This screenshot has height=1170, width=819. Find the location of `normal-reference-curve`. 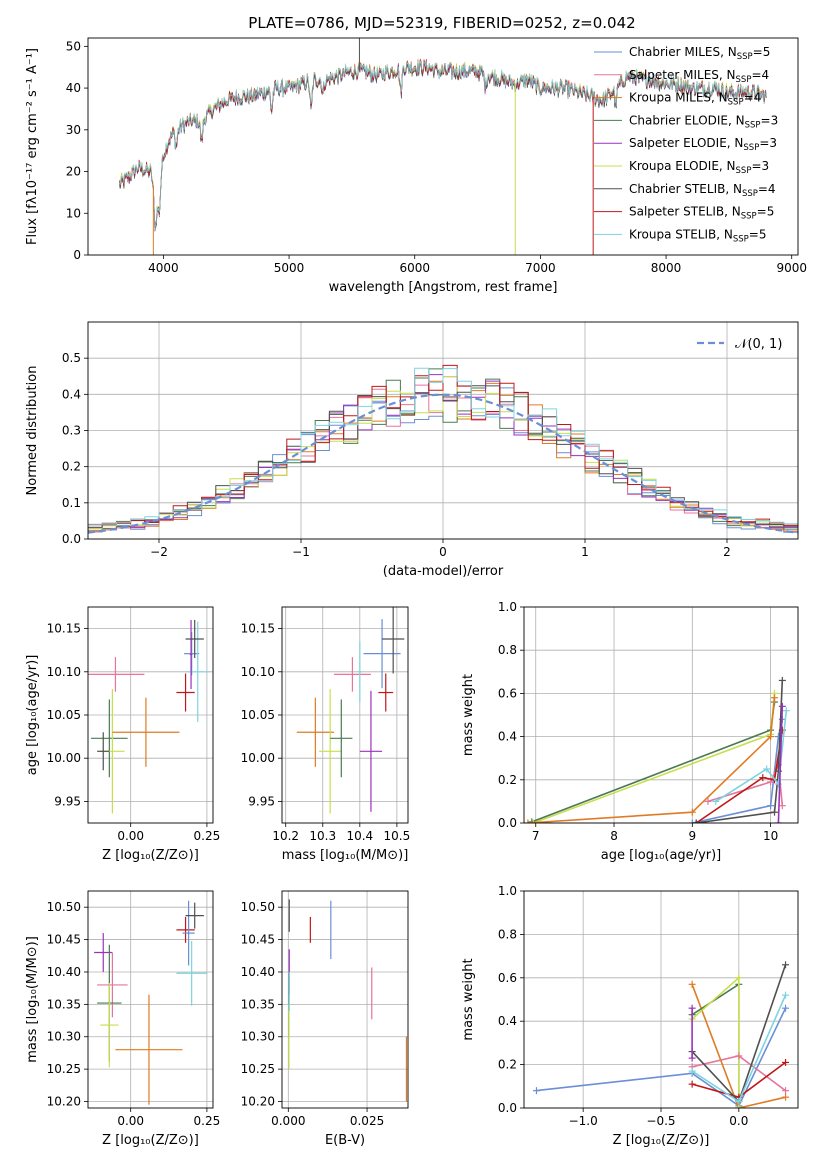

normal-reference-curve is located at coordinates (443, 463).